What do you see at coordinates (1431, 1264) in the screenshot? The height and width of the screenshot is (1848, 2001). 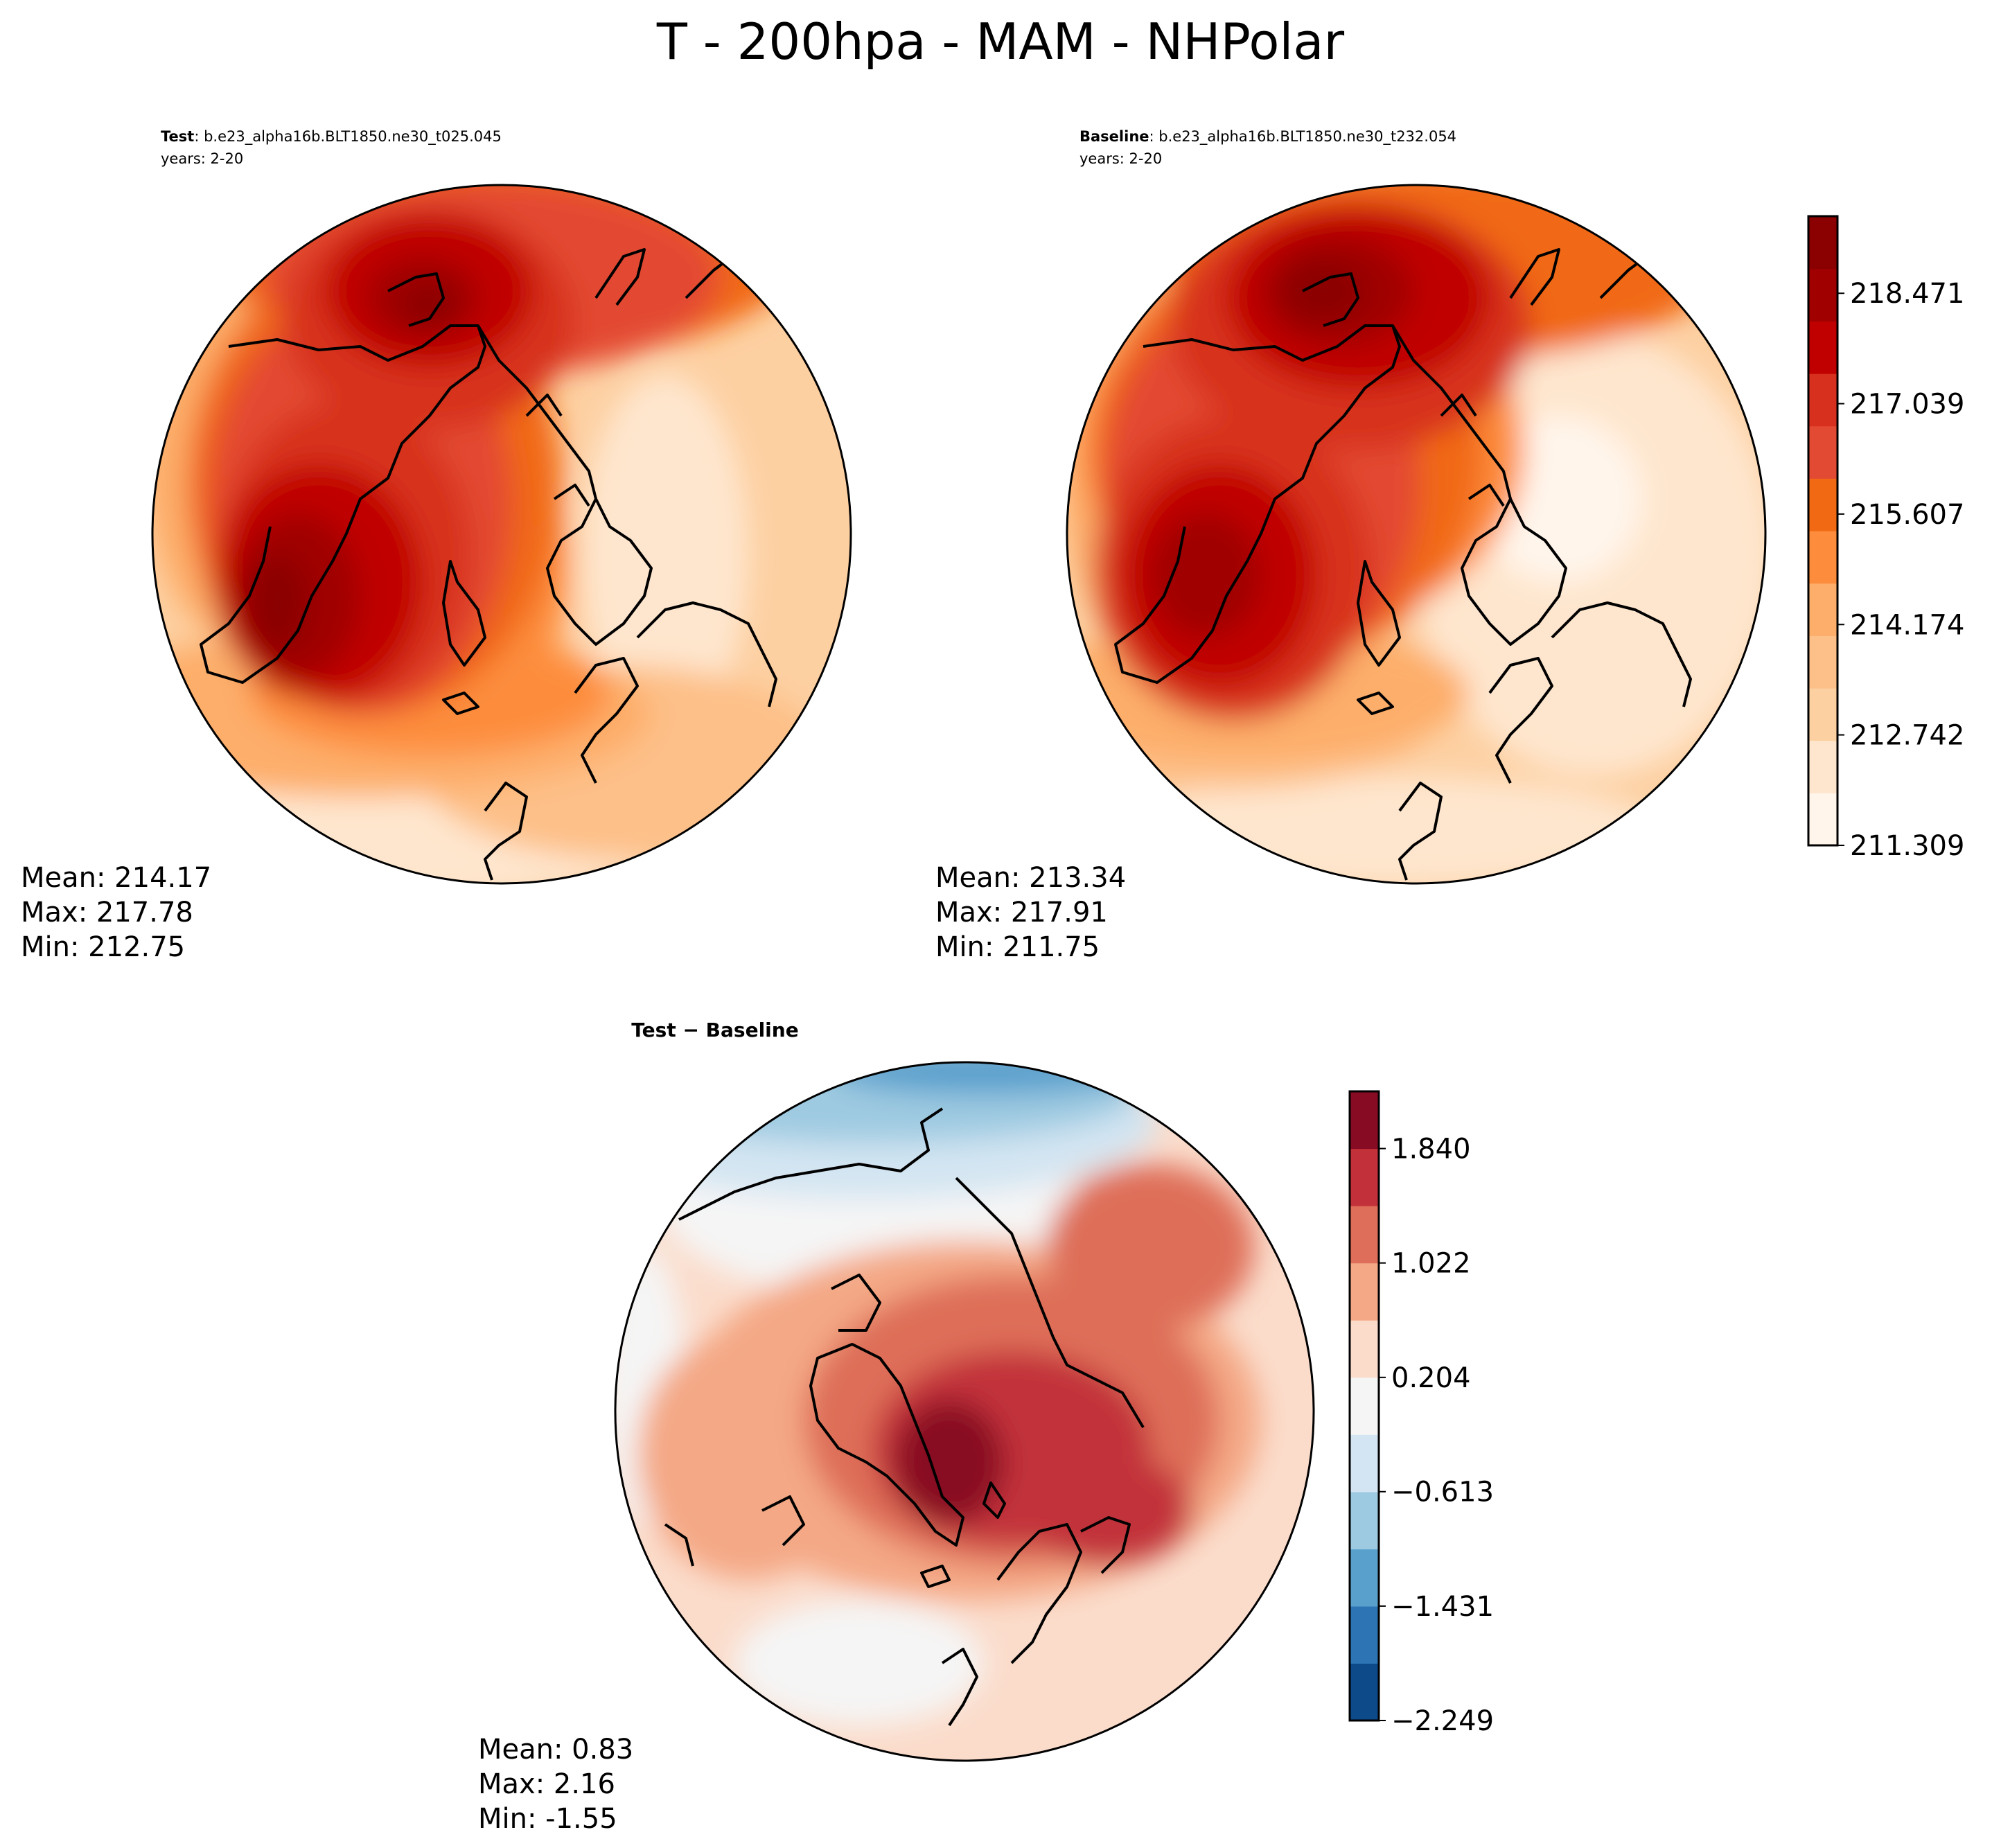 I see `diff-colorbar-tick-label: 1.022` at bounding box center [1431, 1264].